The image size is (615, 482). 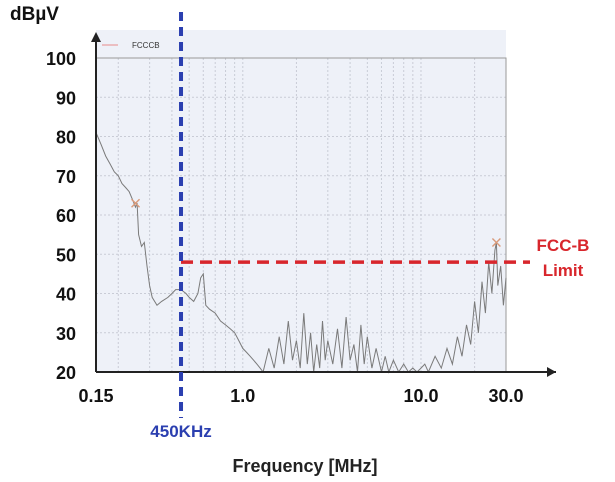 I want to click on y-tick-label: 80, so click(x=66, y=138).